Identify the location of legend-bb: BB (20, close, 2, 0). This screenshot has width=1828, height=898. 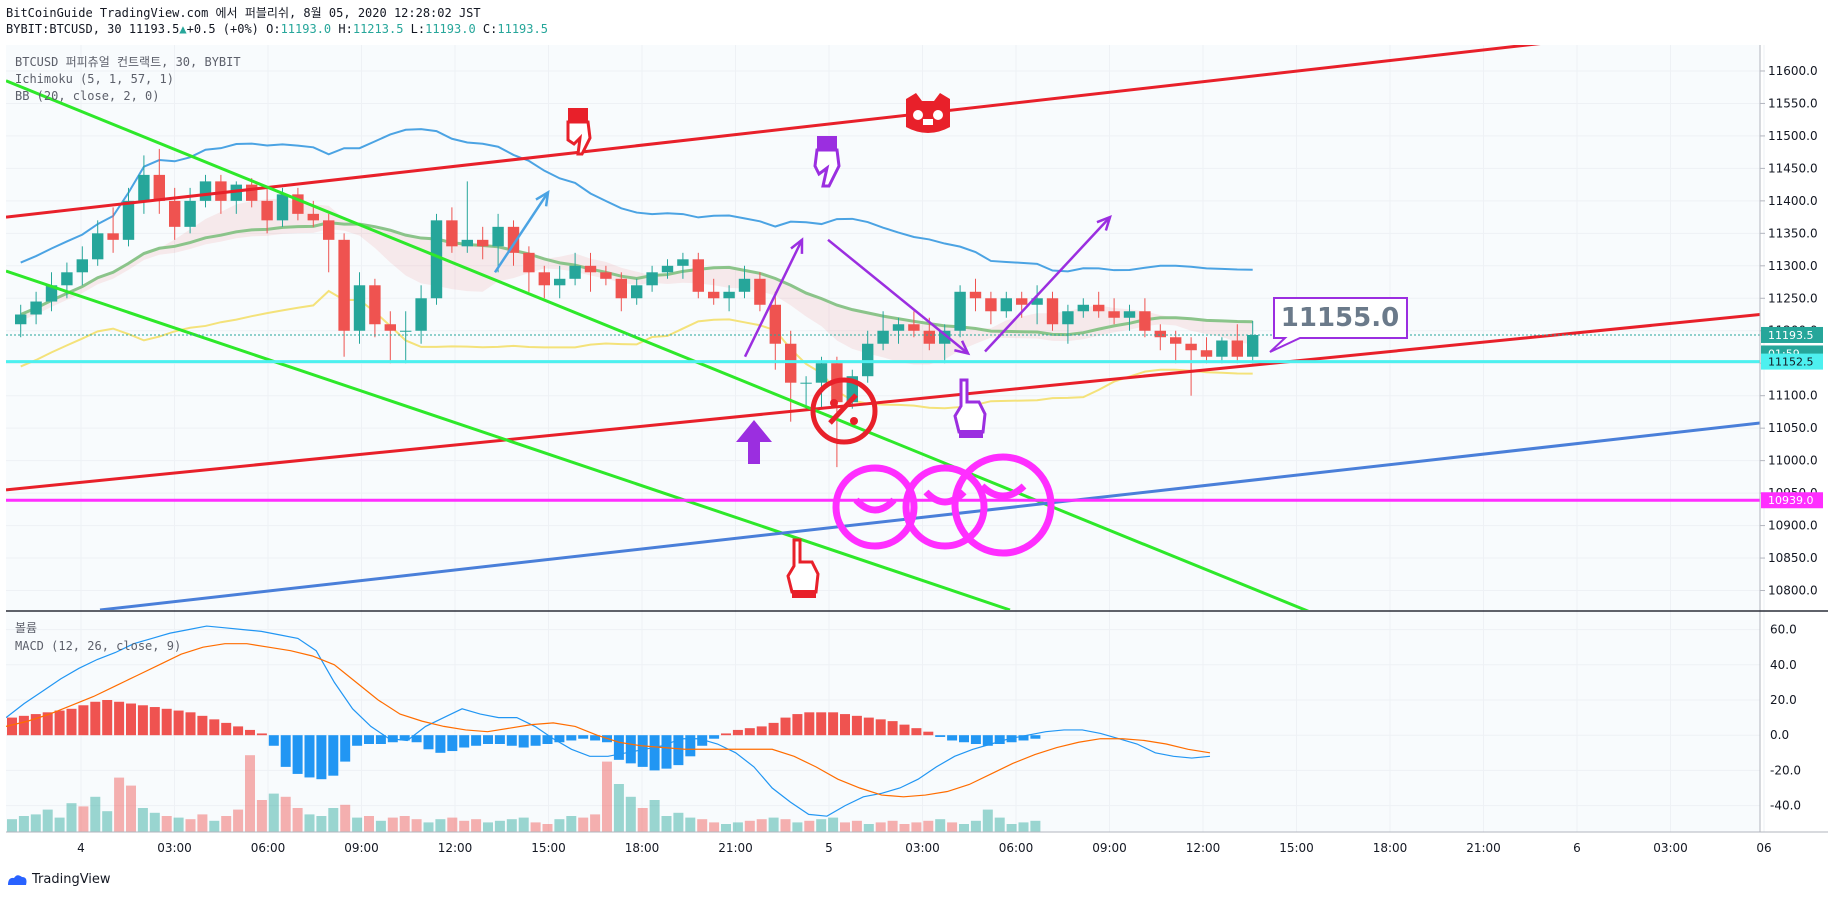
(87, 96).